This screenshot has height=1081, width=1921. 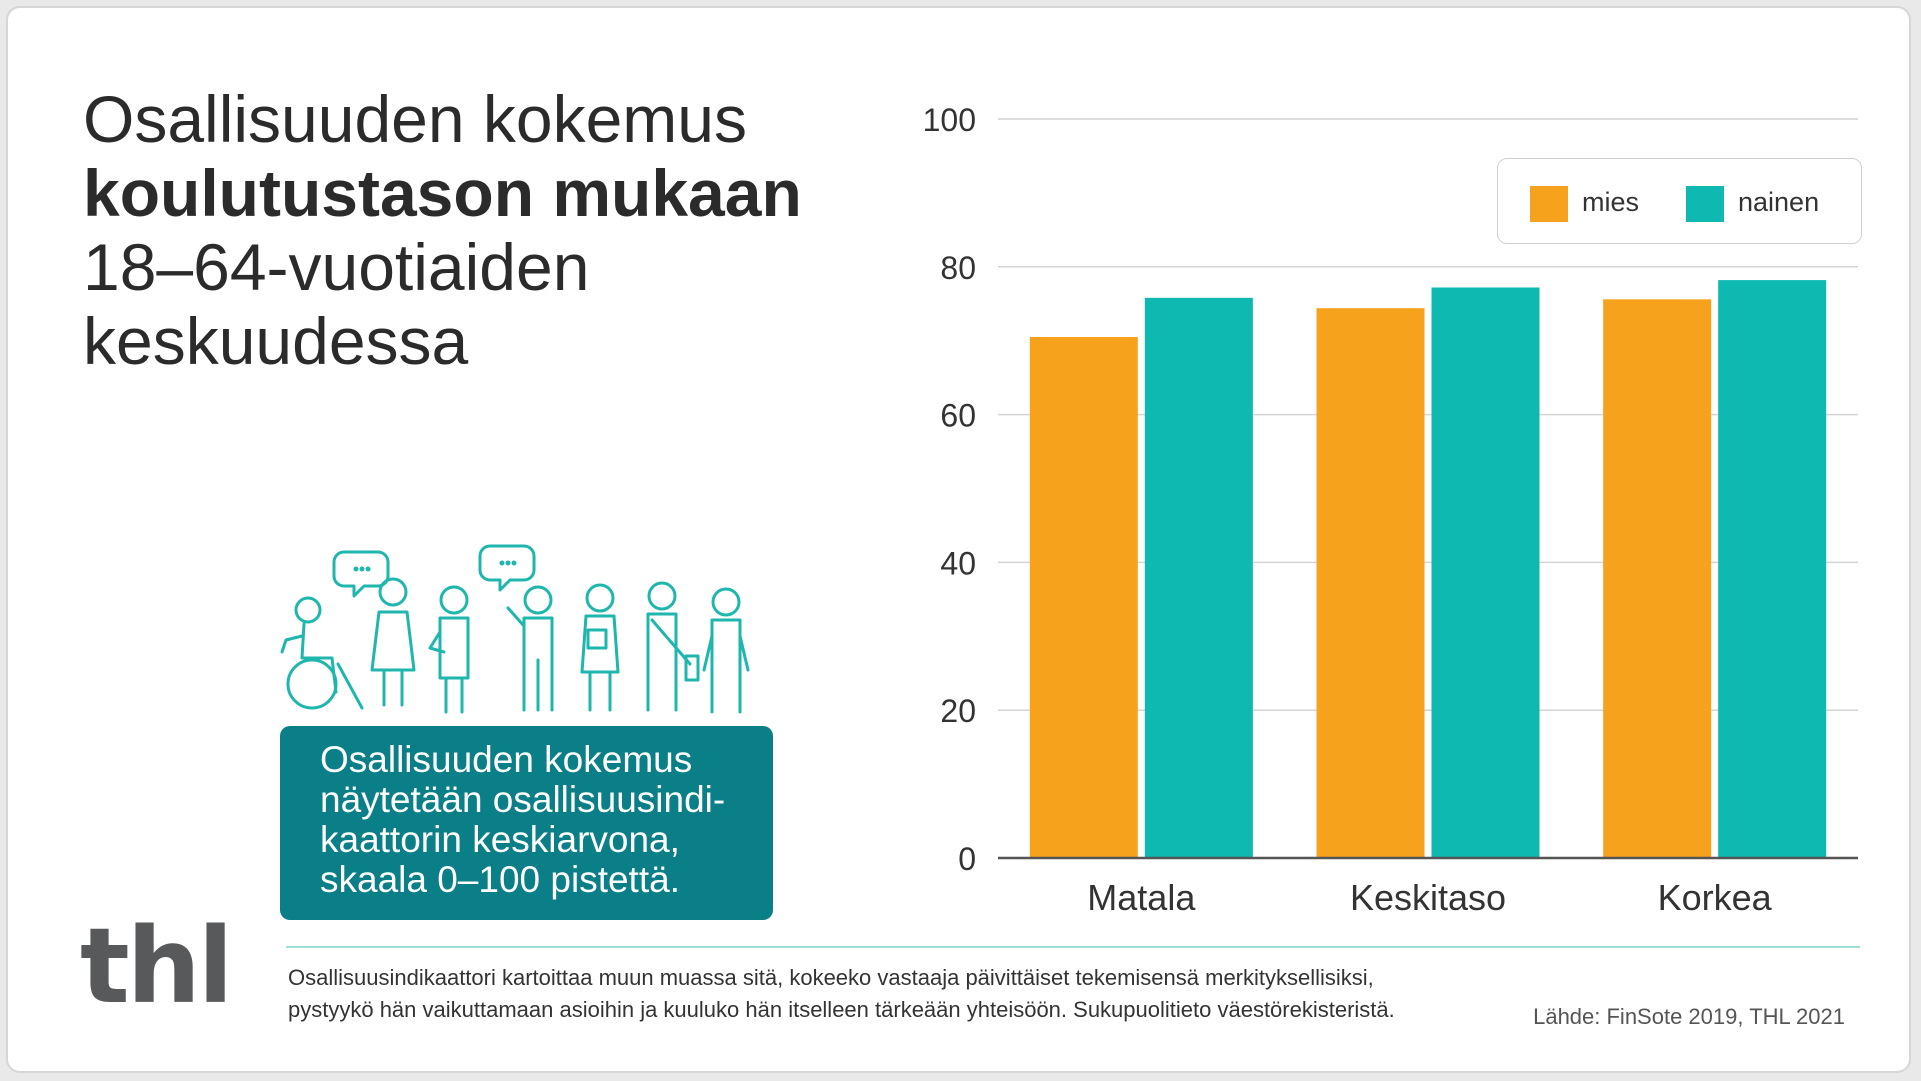 I want to click on y-tick-label: 100, so click(x=949, y=120).